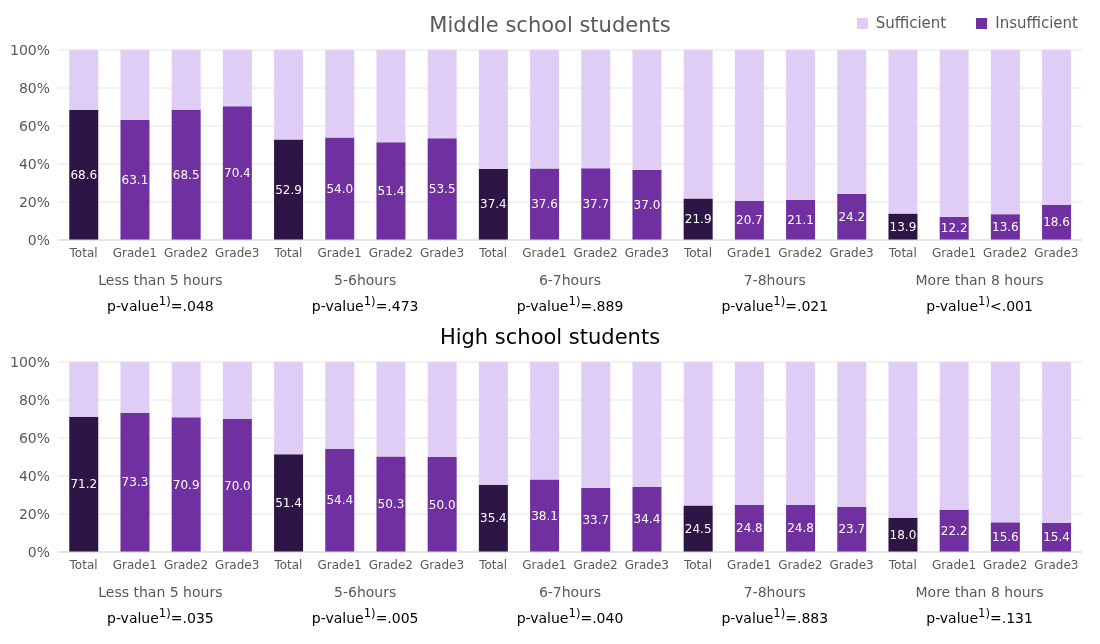 The image size is (1100, 644). Describe the element at coordinates (979, 280) in the screenshot. I see `text: More than 8 hours` at that location.